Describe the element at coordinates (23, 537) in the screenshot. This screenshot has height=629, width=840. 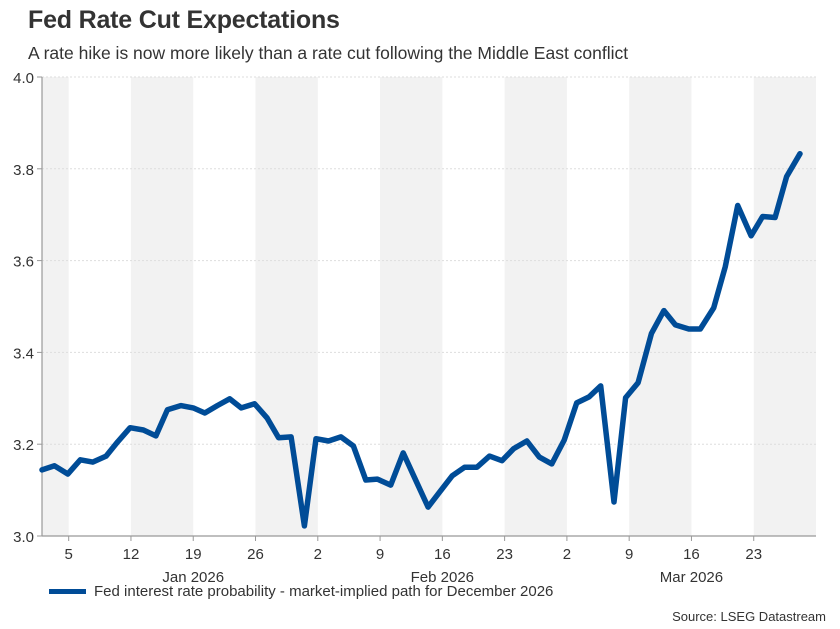
I see `y-tick-label: 3.0` at that location.